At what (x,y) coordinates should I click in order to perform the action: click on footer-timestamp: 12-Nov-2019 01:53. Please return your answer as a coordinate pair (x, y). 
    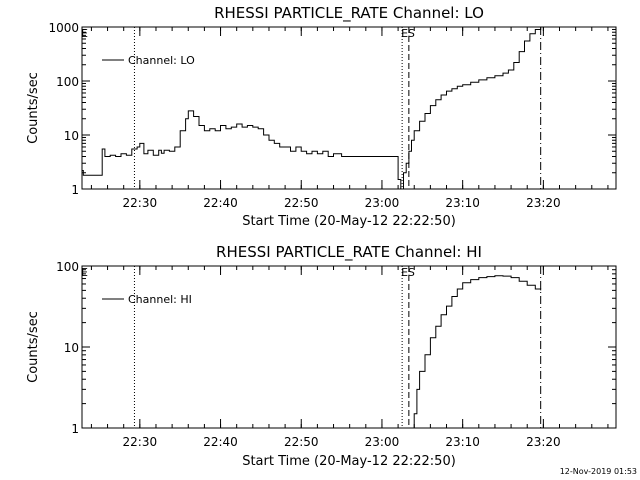
    Looking at the image, I should click on (598, 471).